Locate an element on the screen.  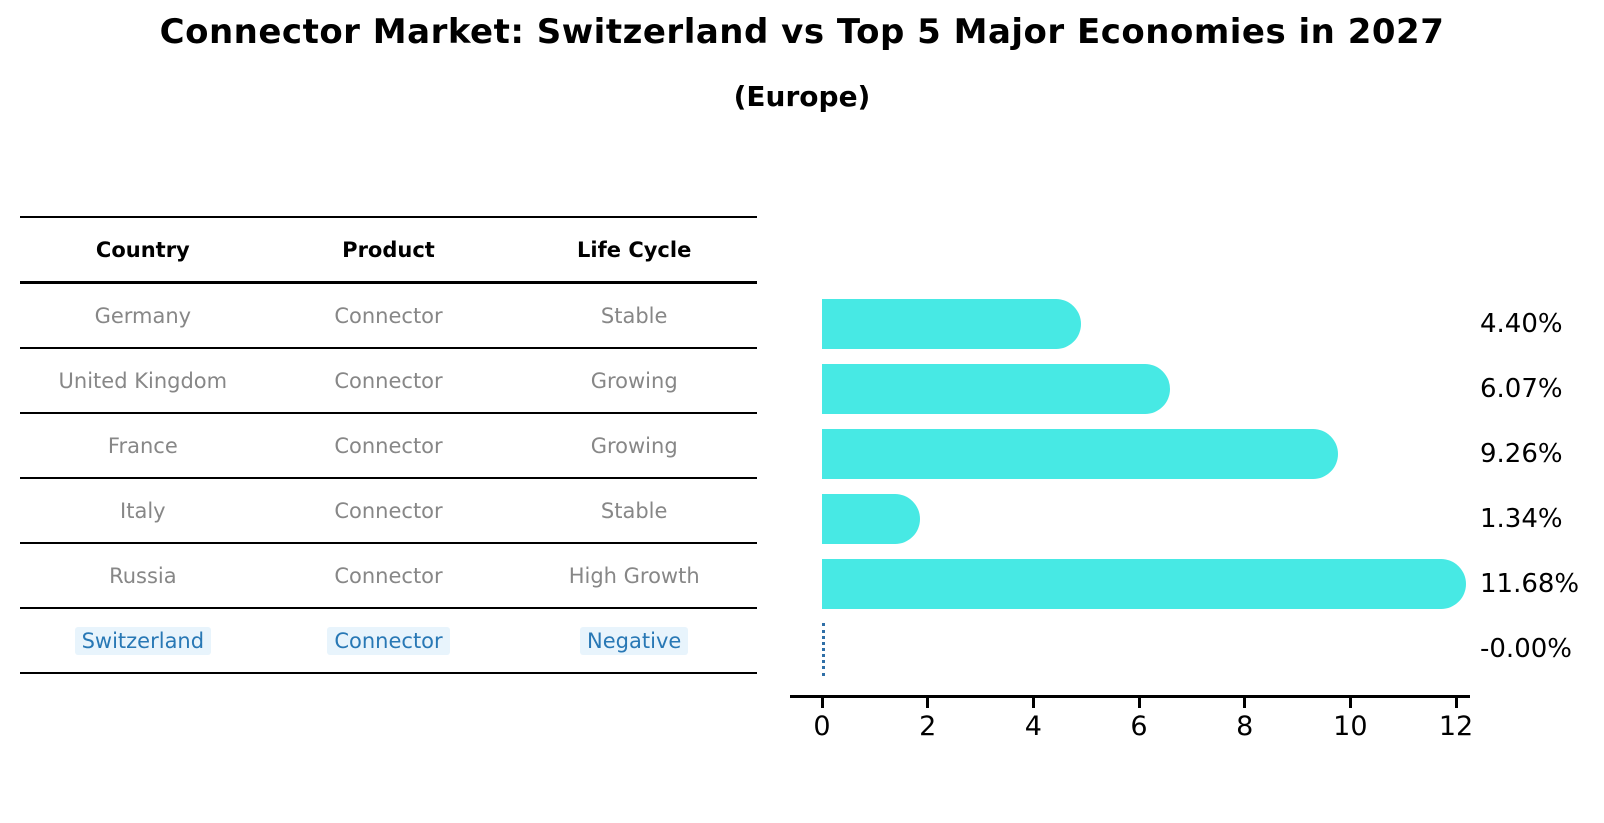
table-row-italy: Italy Connector Stable is located at coordinates (388, 511).